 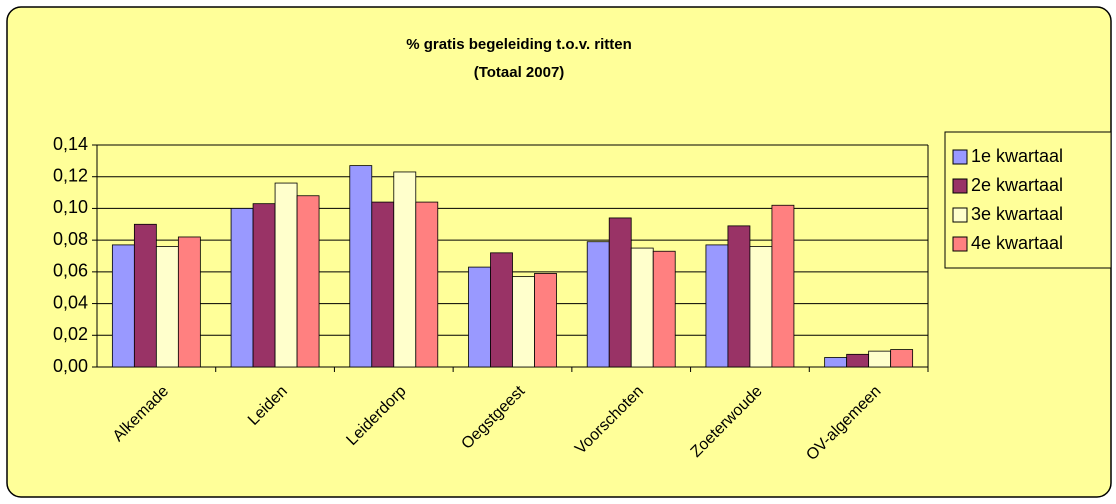 What do you see at coordinates (519, 44) in the screenshot?
I see `chart-title: % gratis begeleiding t.o.v. ritten` at bounding box center [519, 44].